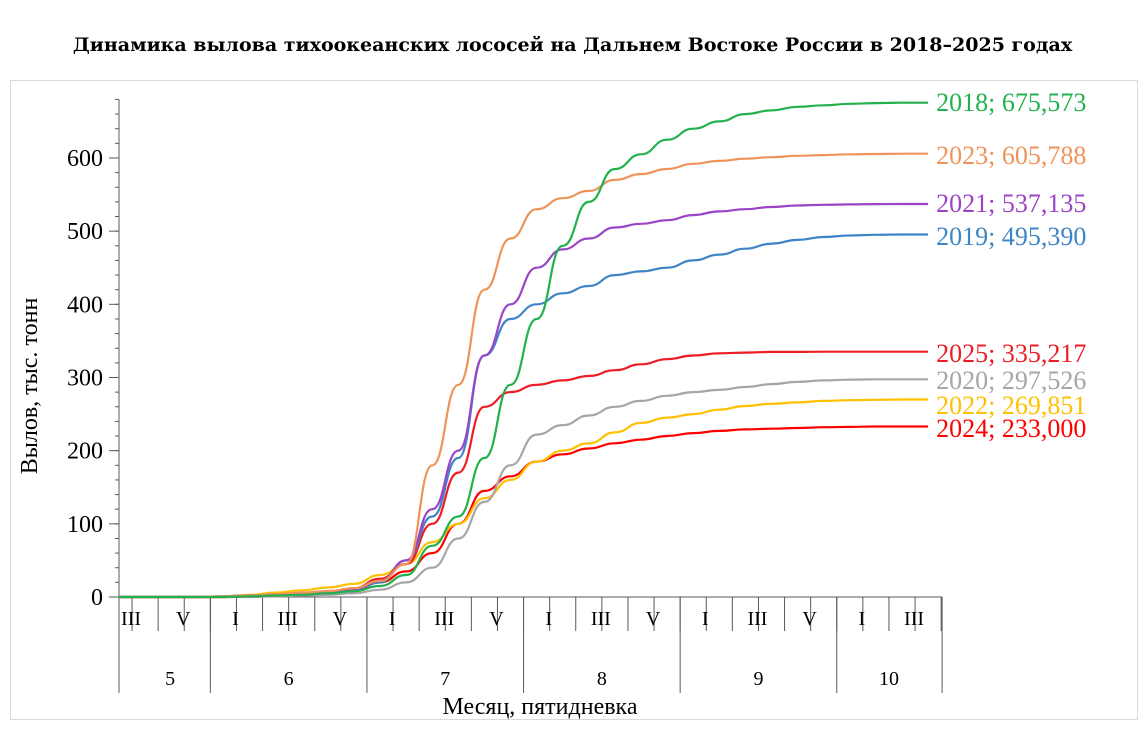  I want to click on series-end-label-2022: 2022; 269,851, so click(1011, 405).